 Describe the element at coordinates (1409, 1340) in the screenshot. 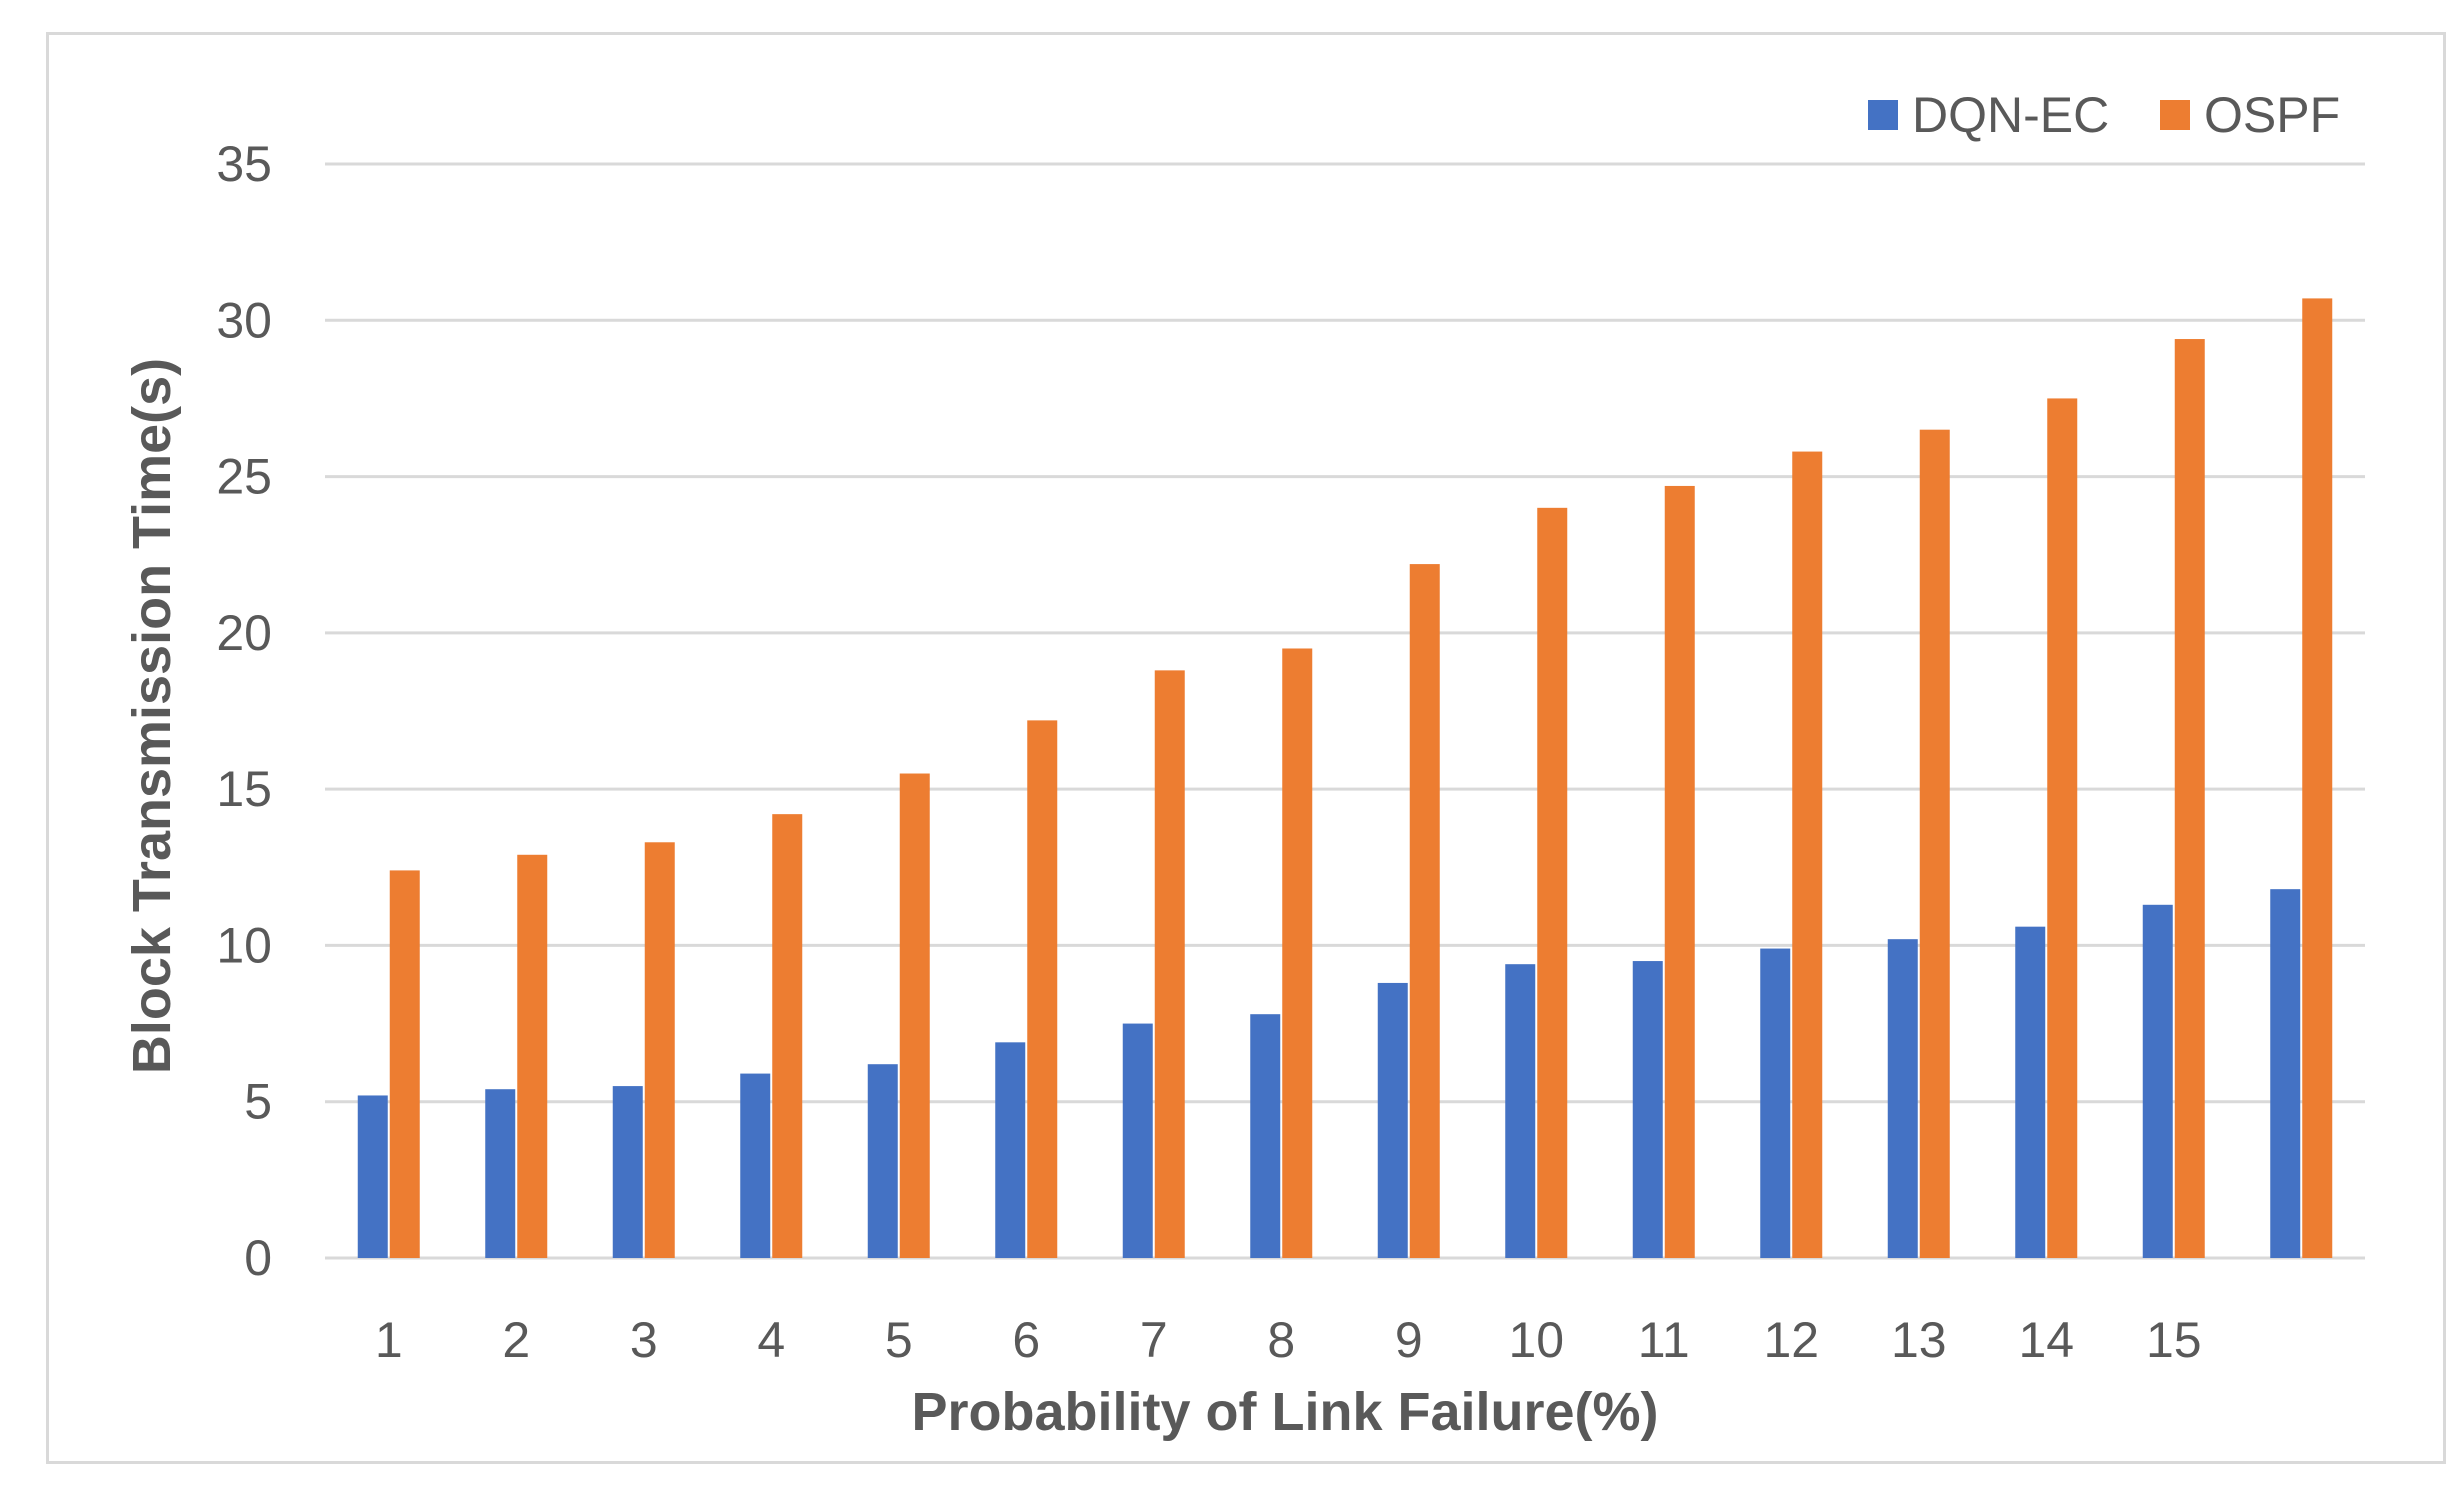

I see `x-tick-label: 9` at that location.